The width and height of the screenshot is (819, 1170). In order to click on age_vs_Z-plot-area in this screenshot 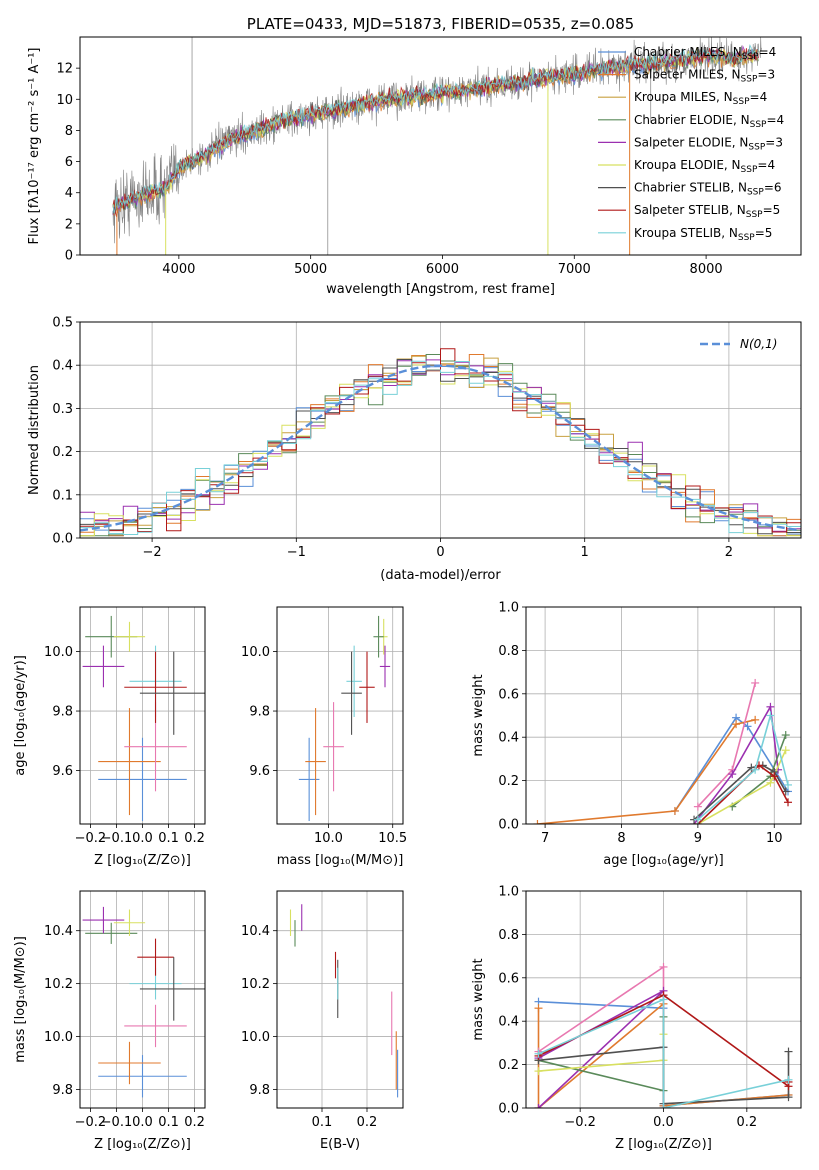, I will do `click(143, 718)`.